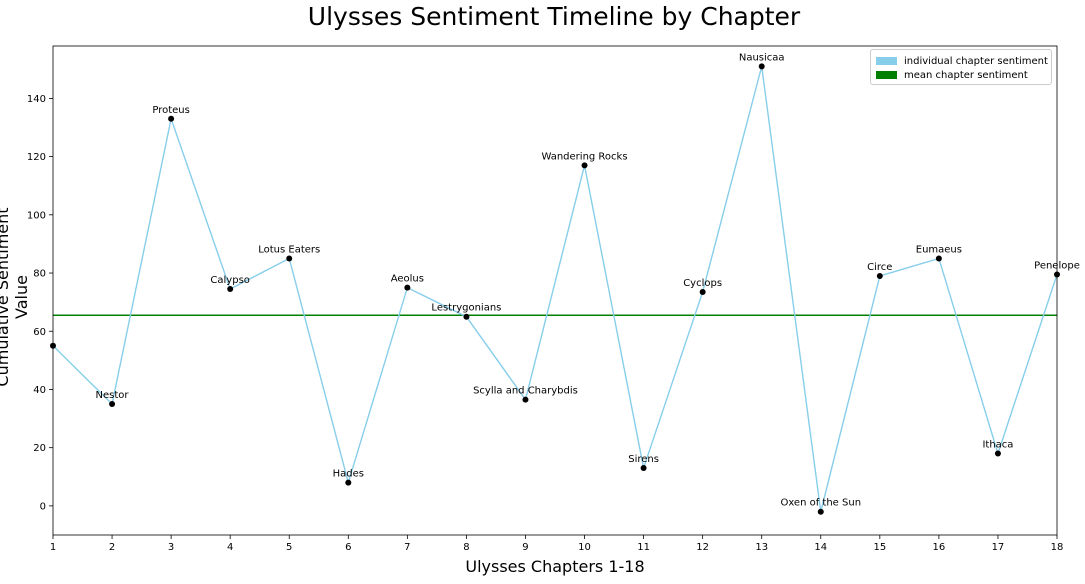 This screenshot has width=1085, height=584. What do you see at coordinates (171, 547) in the screenshot?
I see `x-tick-label-3: 3` at bounding box center [171, 547].